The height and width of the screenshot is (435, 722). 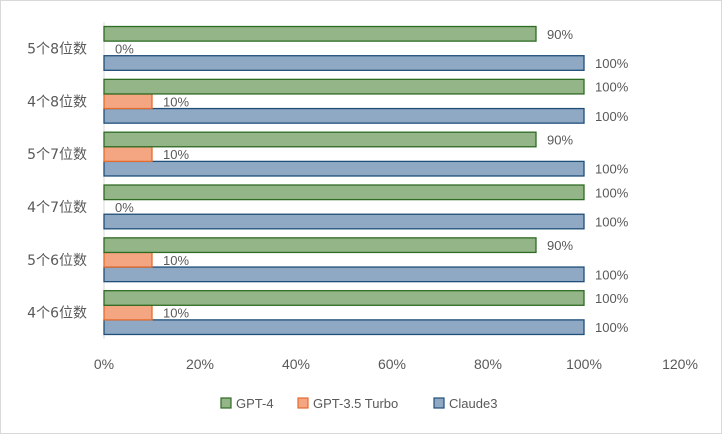 What do you see at coordinates (104, 364) in the screenshot?
I see `x-tick-label: 0%` at bounding box center [104, 364].